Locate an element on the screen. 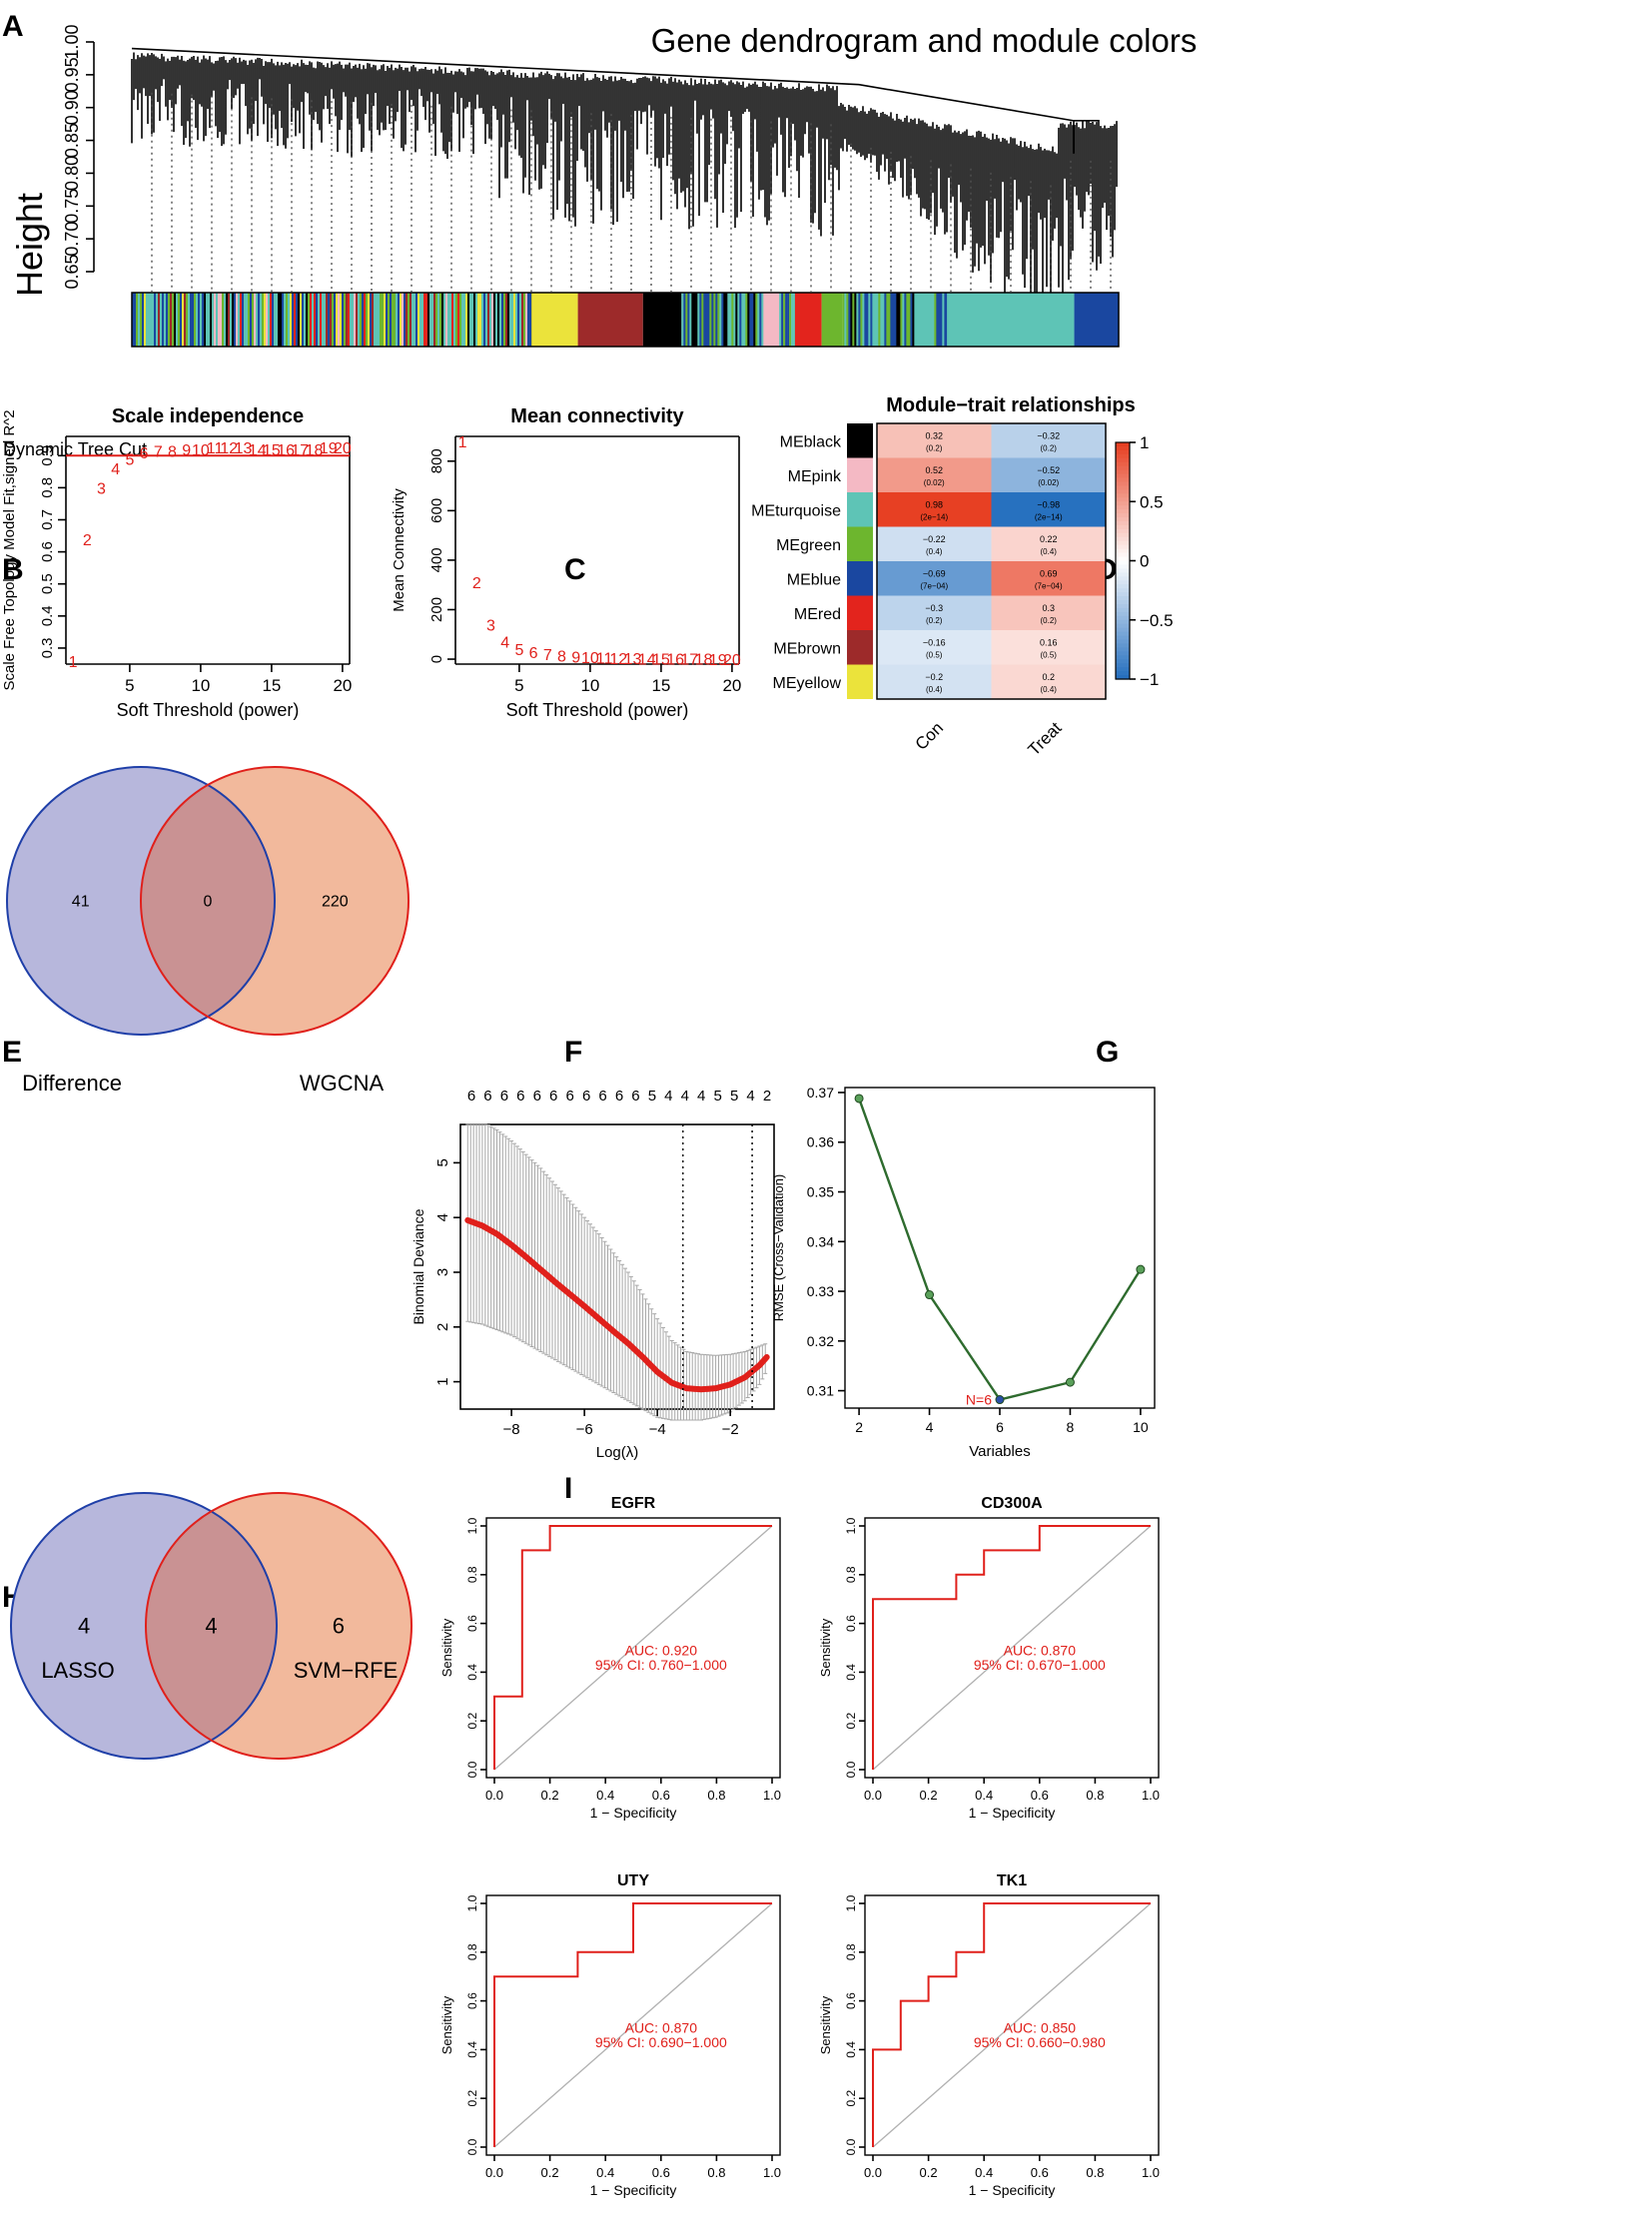 This screenshot has width=1652, height=2223. legend-tick-label: −0.5 is located at coordinates (1157, 620).